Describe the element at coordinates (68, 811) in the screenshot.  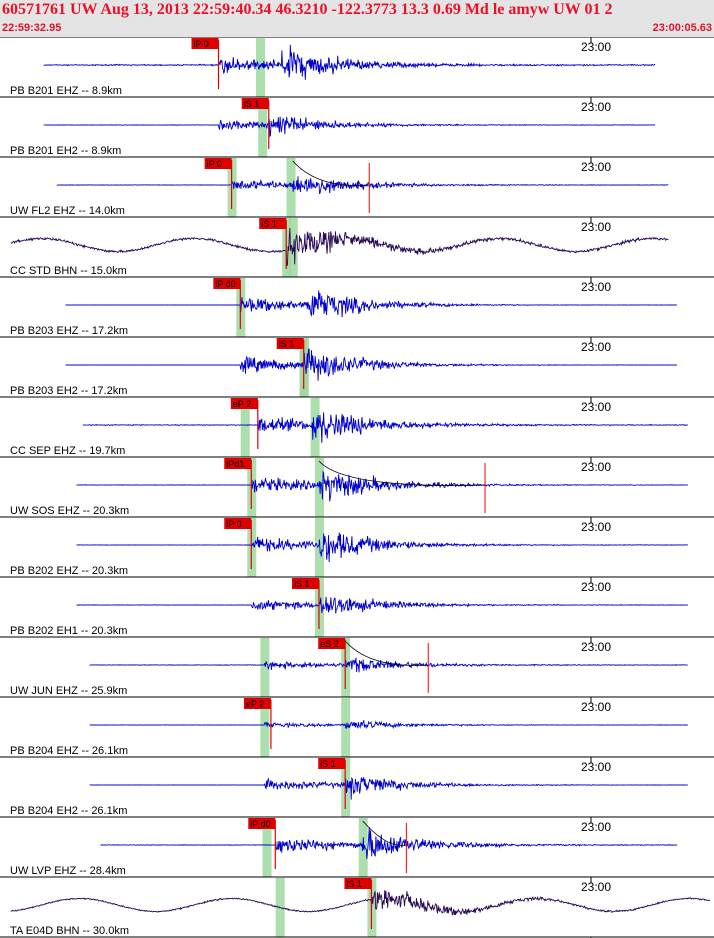
I see `station-label: PB B204 EH2 -- 26.1km` at that location.